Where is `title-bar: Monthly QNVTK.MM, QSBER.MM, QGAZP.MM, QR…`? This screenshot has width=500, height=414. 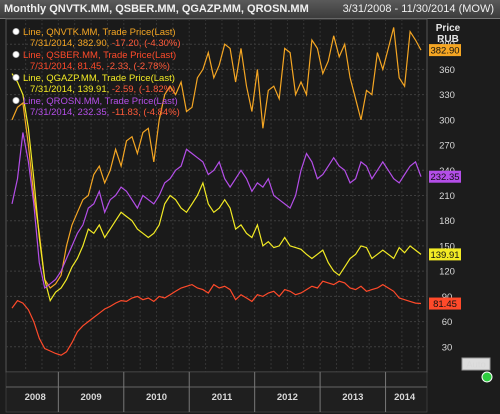 title-bar: Monthly QNVTK.MM, QSBER.MM, QGAZP.MM, QR… is located at coordinates (250, 9).